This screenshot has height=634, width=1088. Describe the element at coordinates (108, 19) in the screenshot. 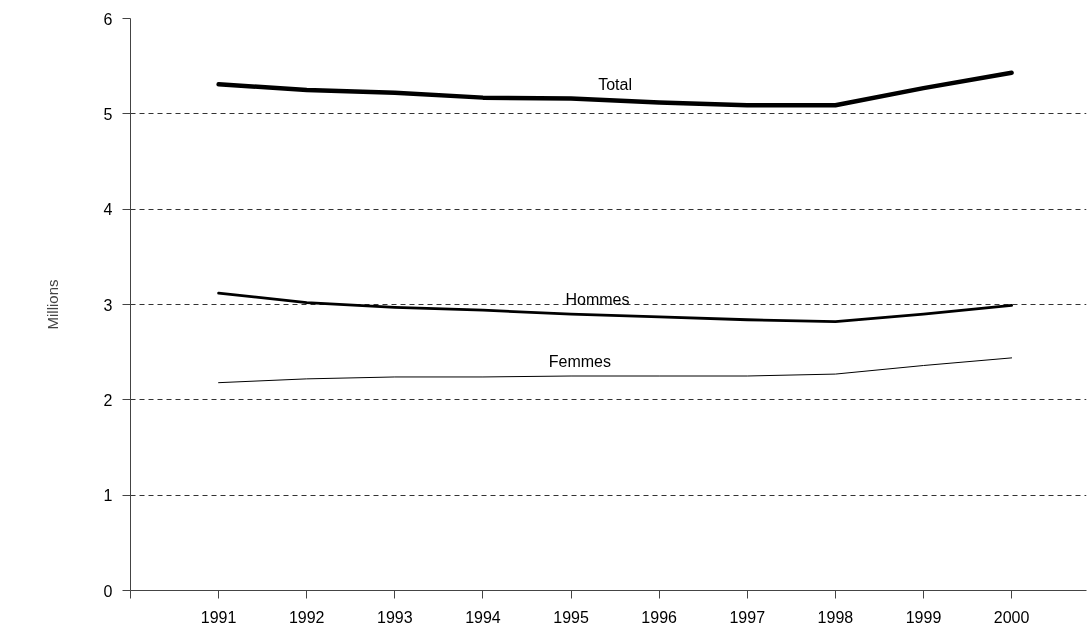

I see `y-tick-label: 6` at that location.